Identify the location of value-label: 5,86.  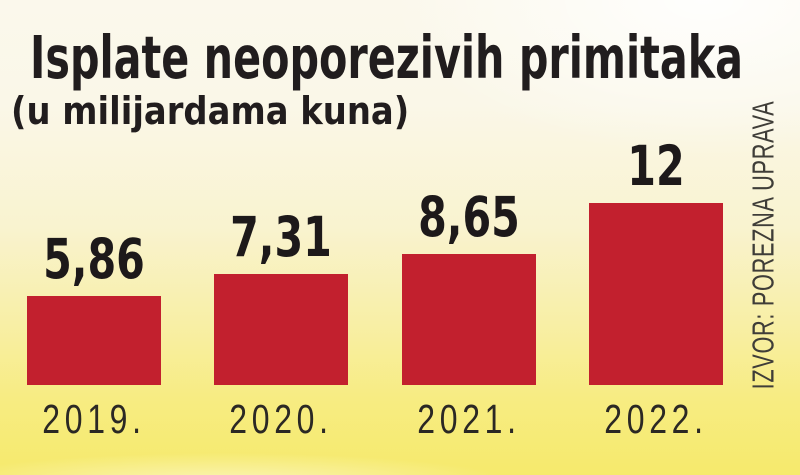
(94, 258).